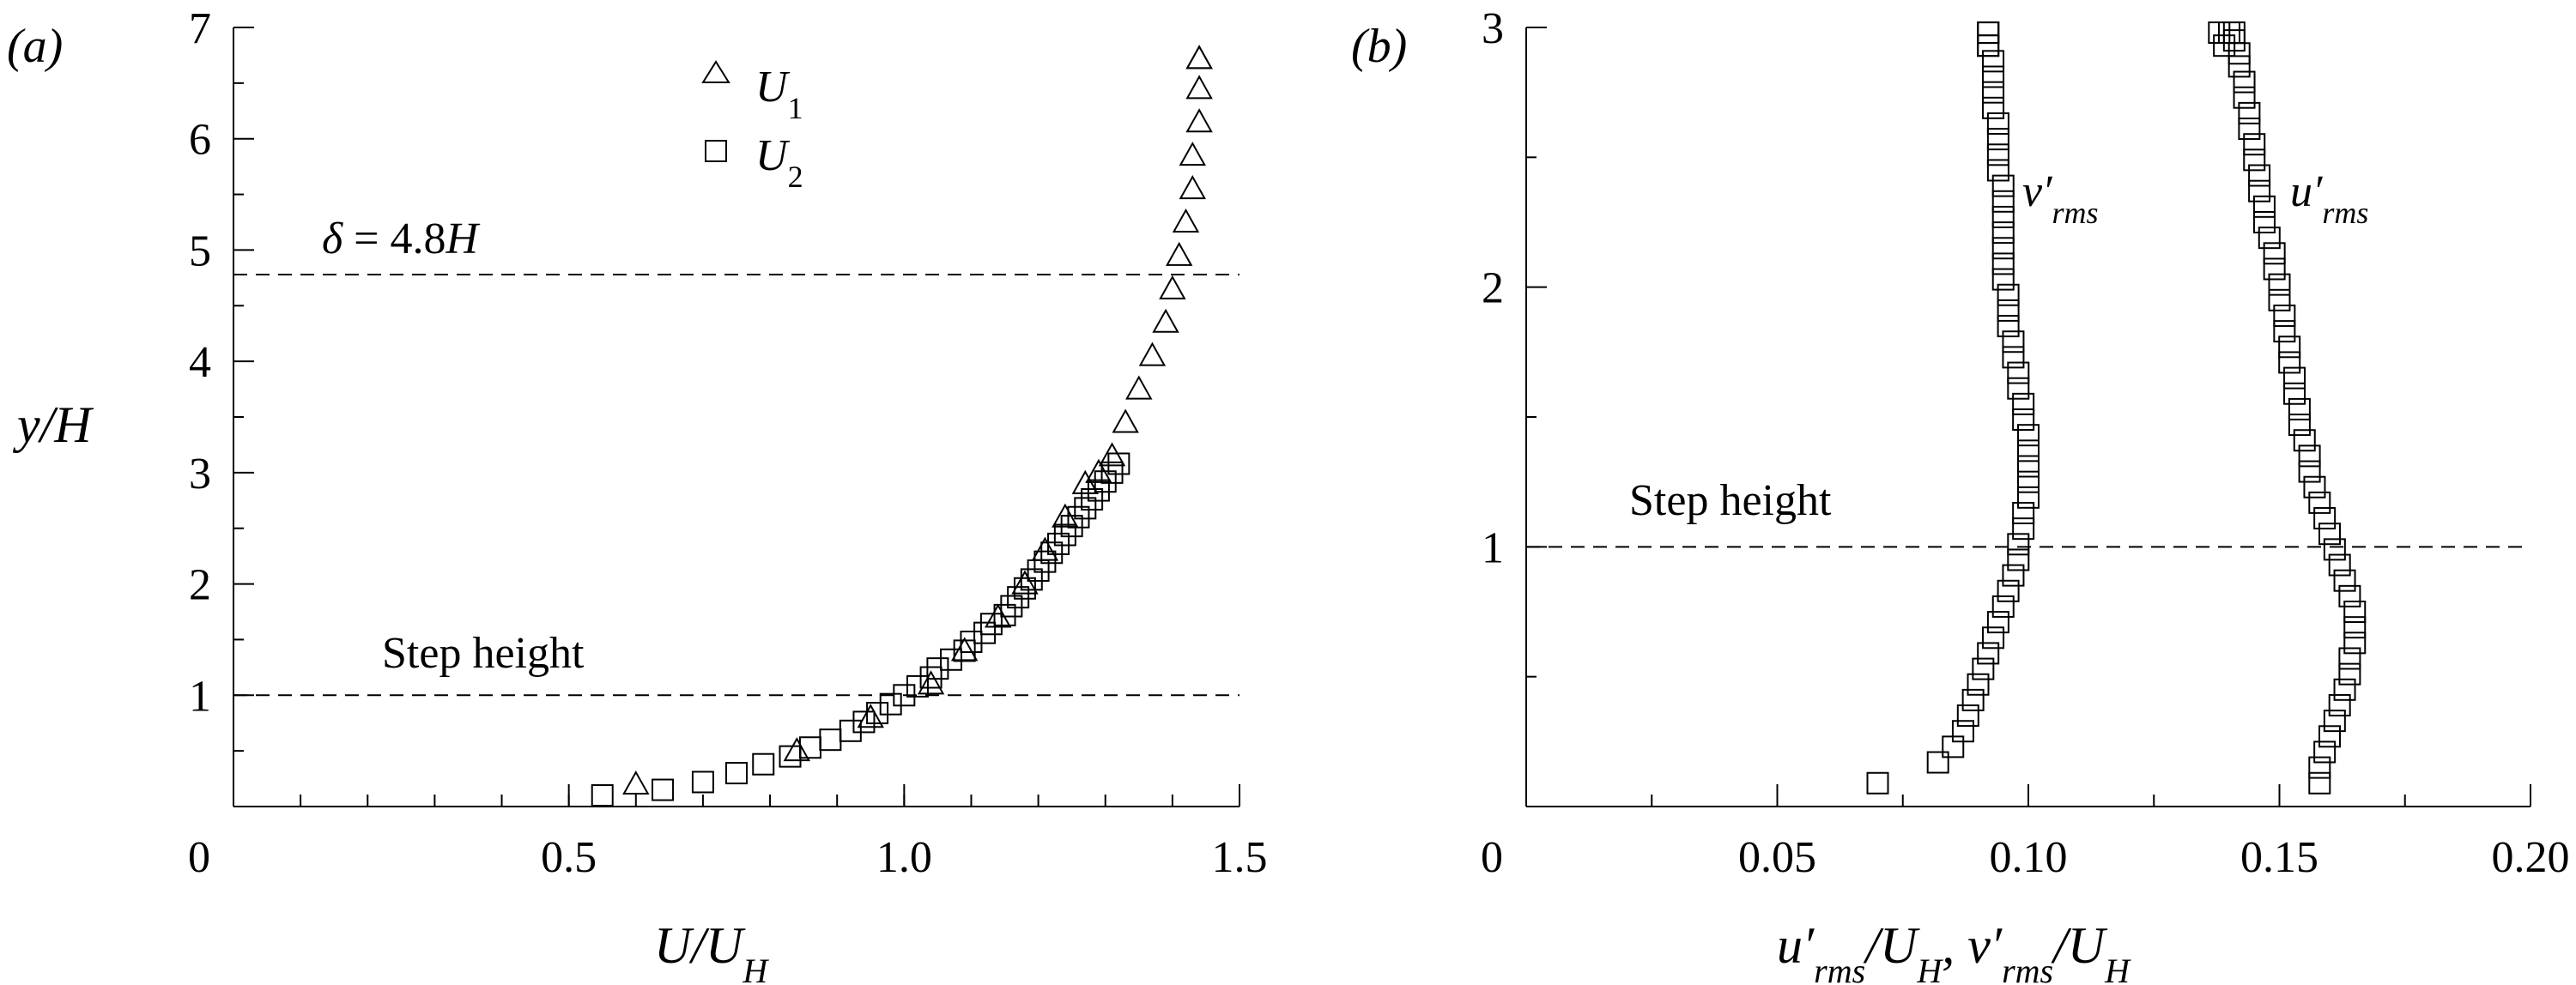 This screenshot has height=985, width=2576. What do you see at coordinates (1493, 547) in the screenshot?
I see `panel-b-y-tick-label: 1` at bounding box center [1493, 547].